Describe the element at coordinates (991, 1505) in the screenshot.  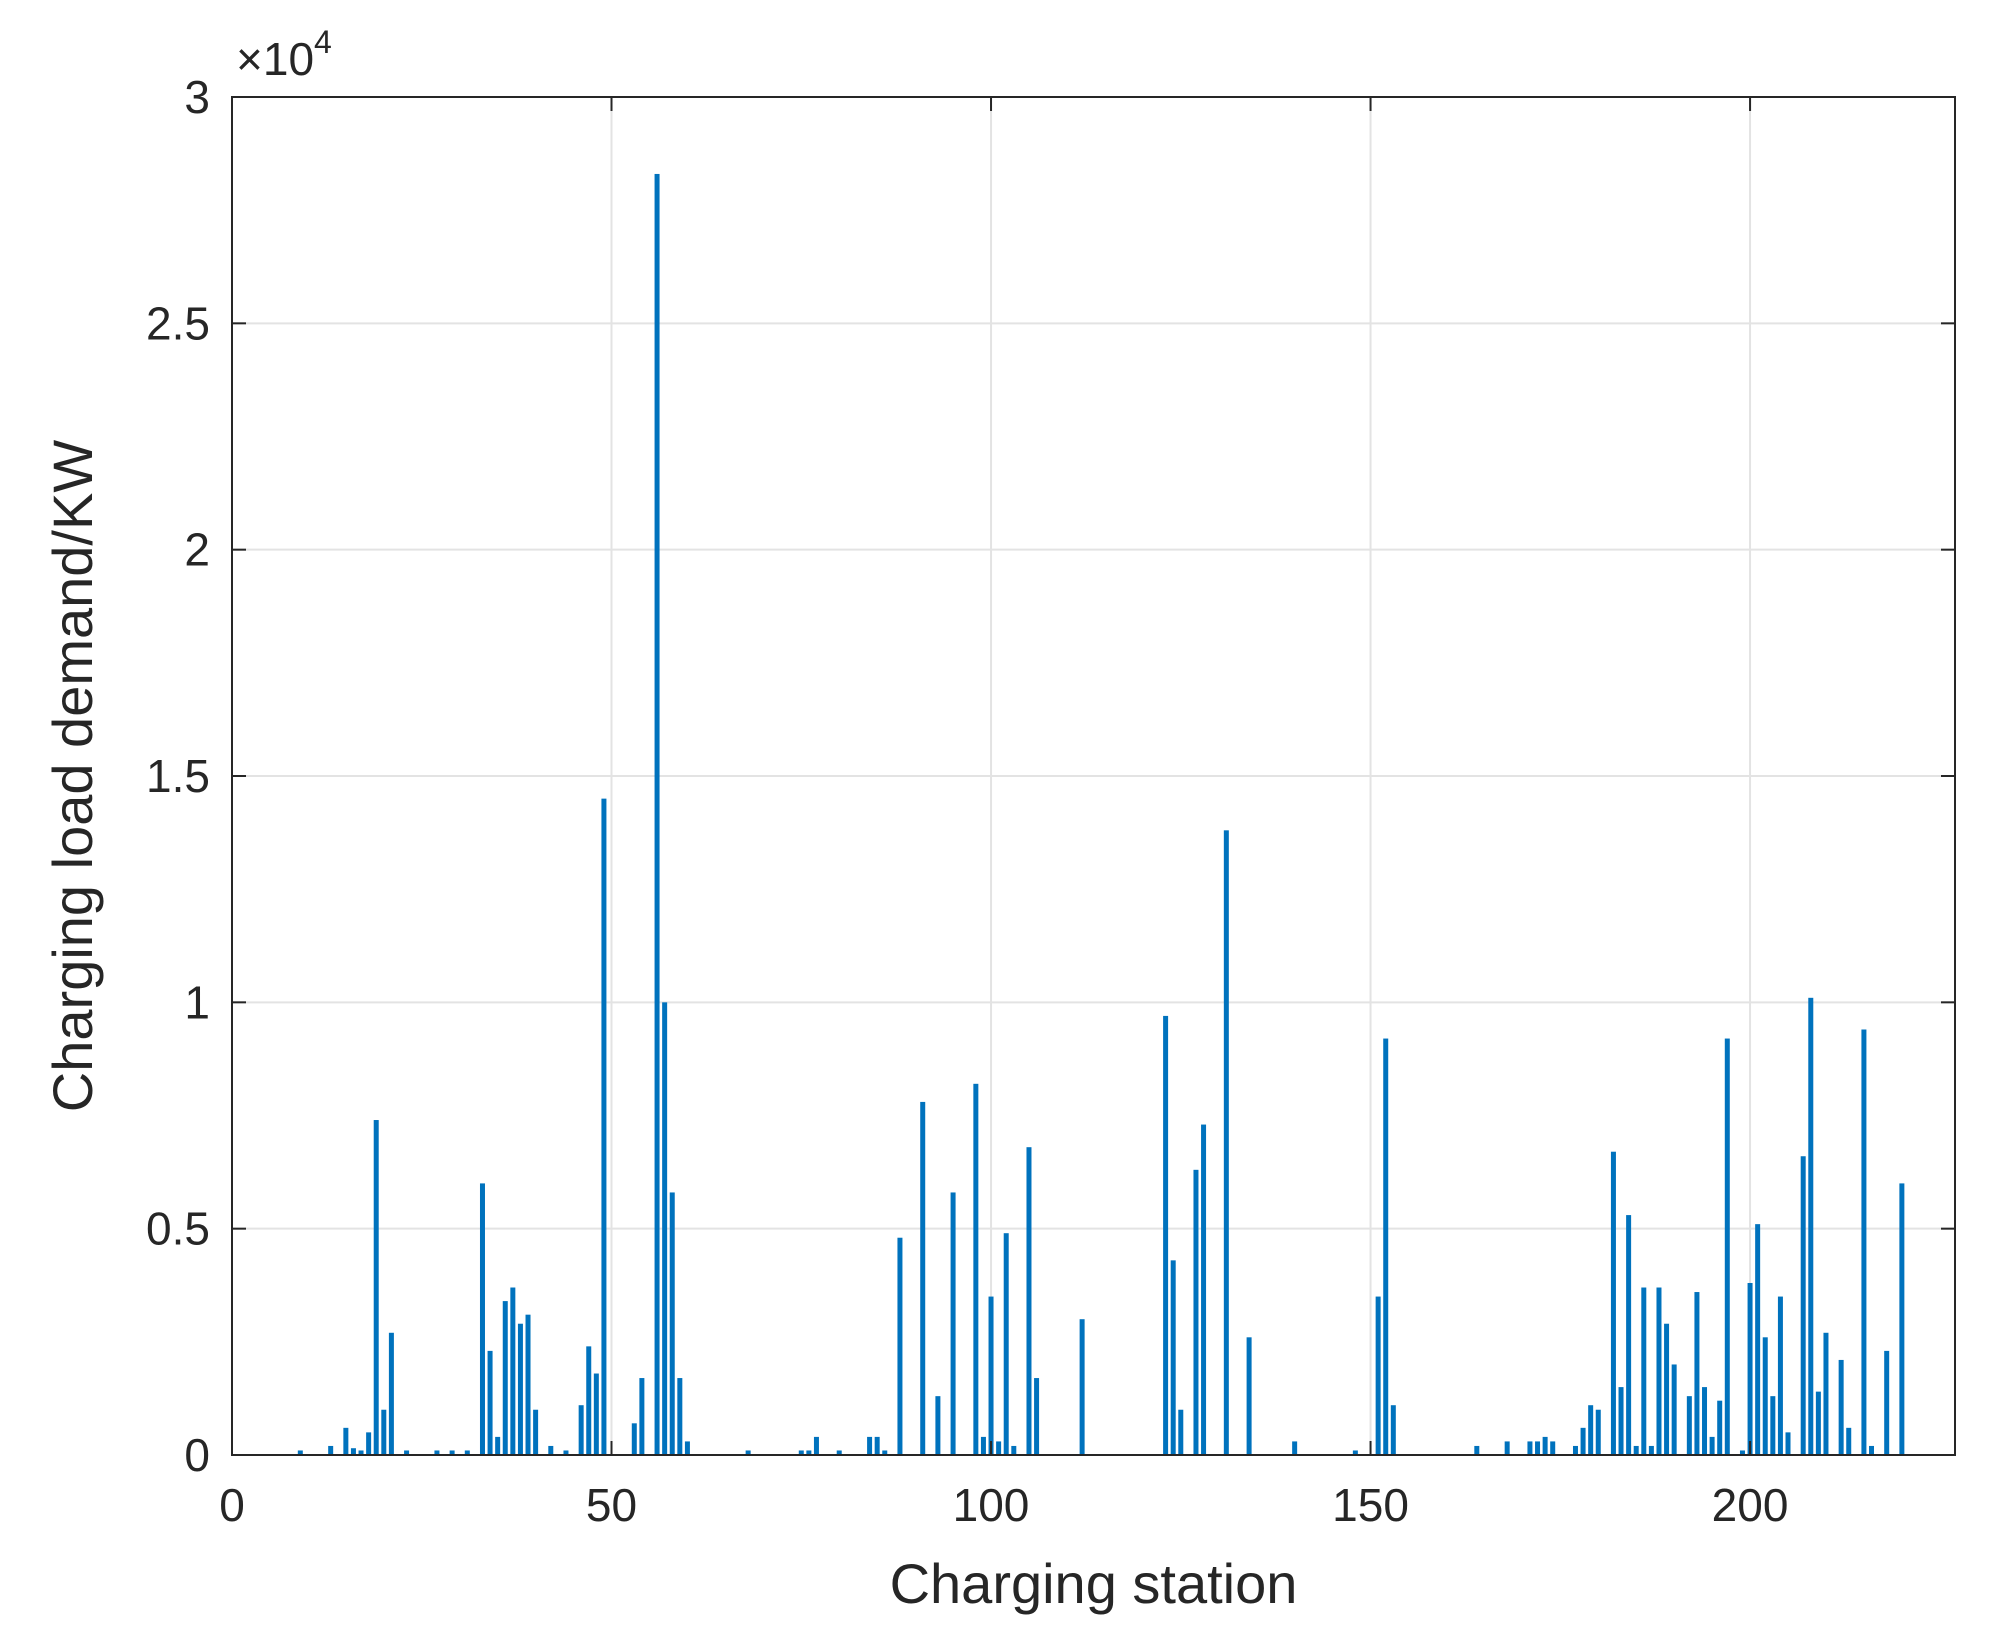
I see `x-tick-label: 100` at that location.